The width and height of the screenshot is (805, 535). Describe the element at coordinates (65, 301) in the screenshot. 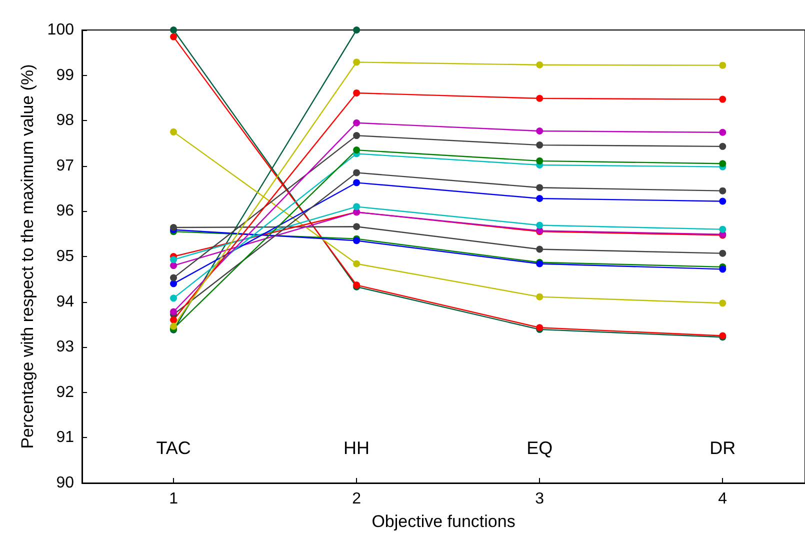

I see `y-tick-label: 94` at that location.